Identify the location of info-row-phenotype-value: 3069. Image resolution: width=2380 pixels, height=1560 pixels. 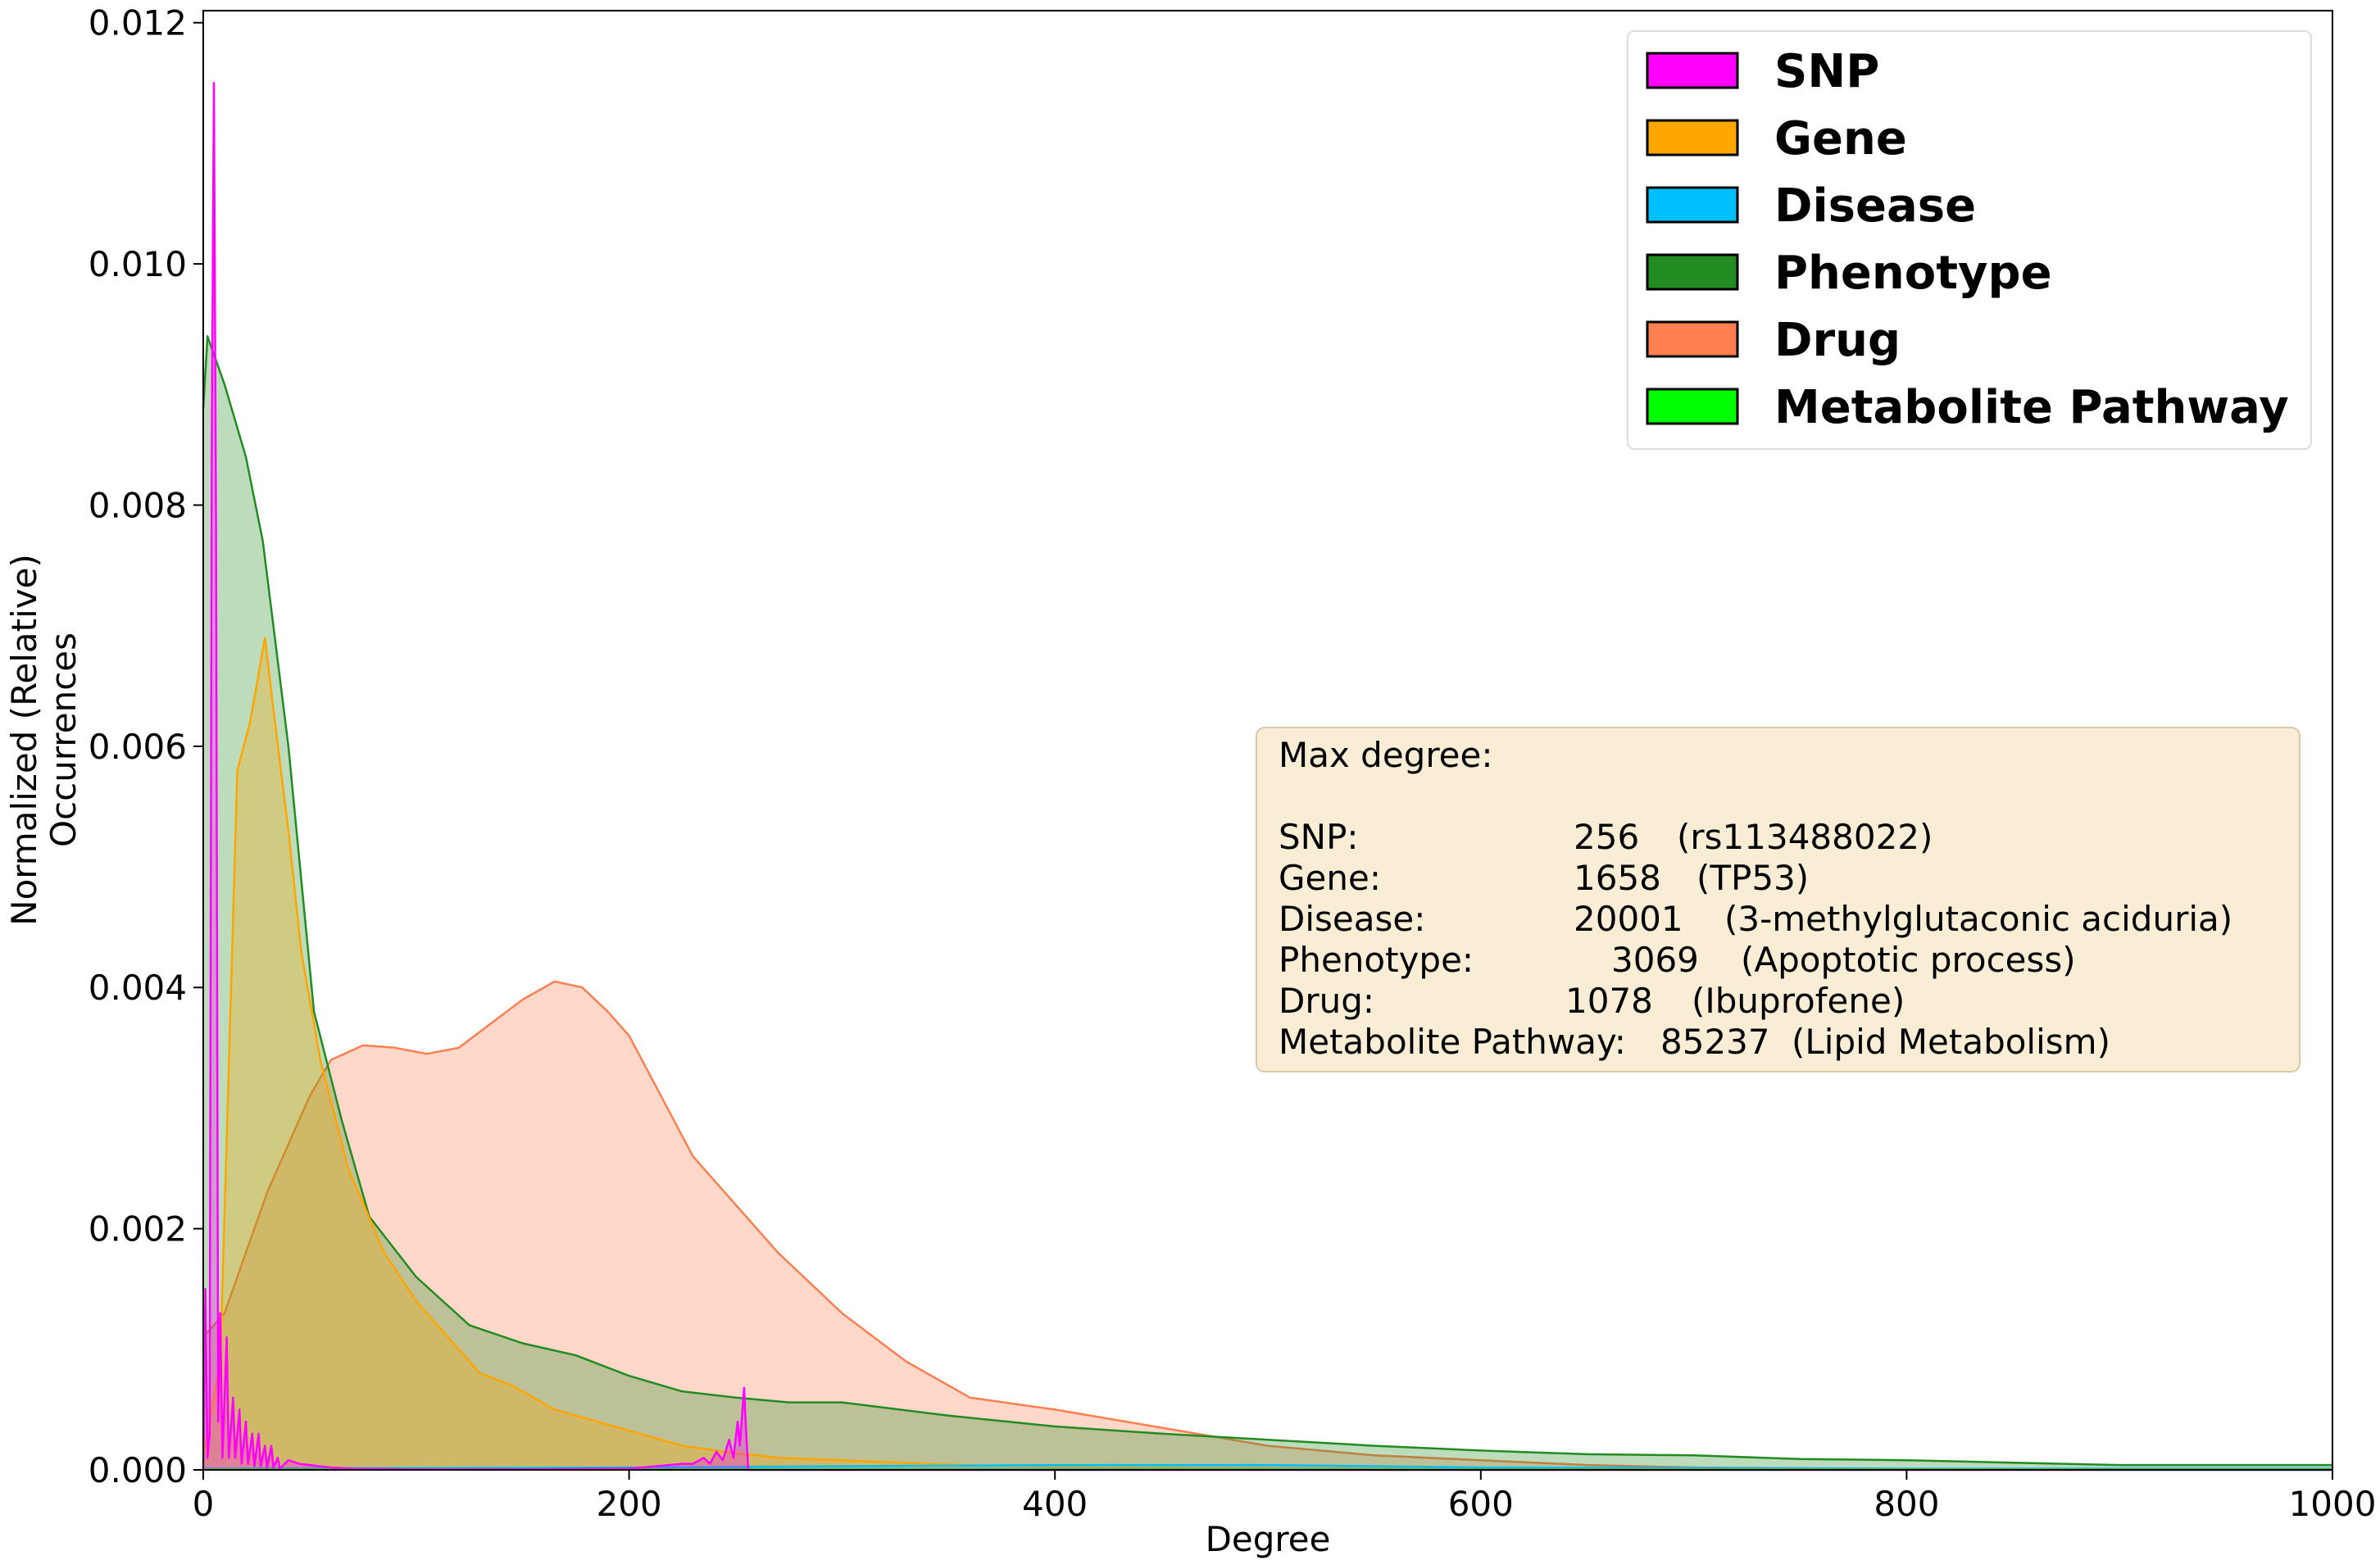
(1655, 960).